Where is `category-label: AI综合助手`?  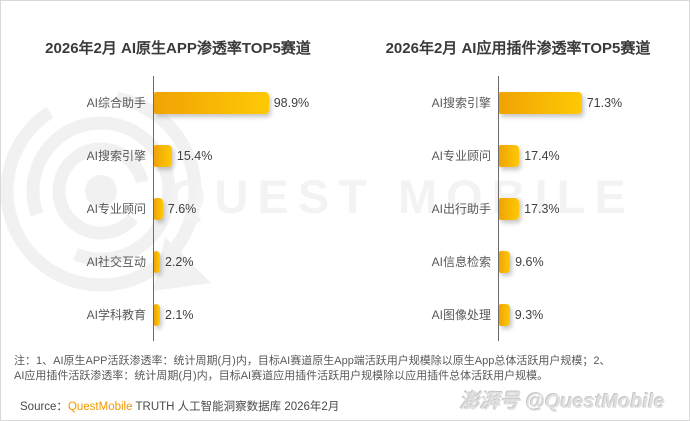 category-label: AI综合助手 is located at coordinates (116, 103).